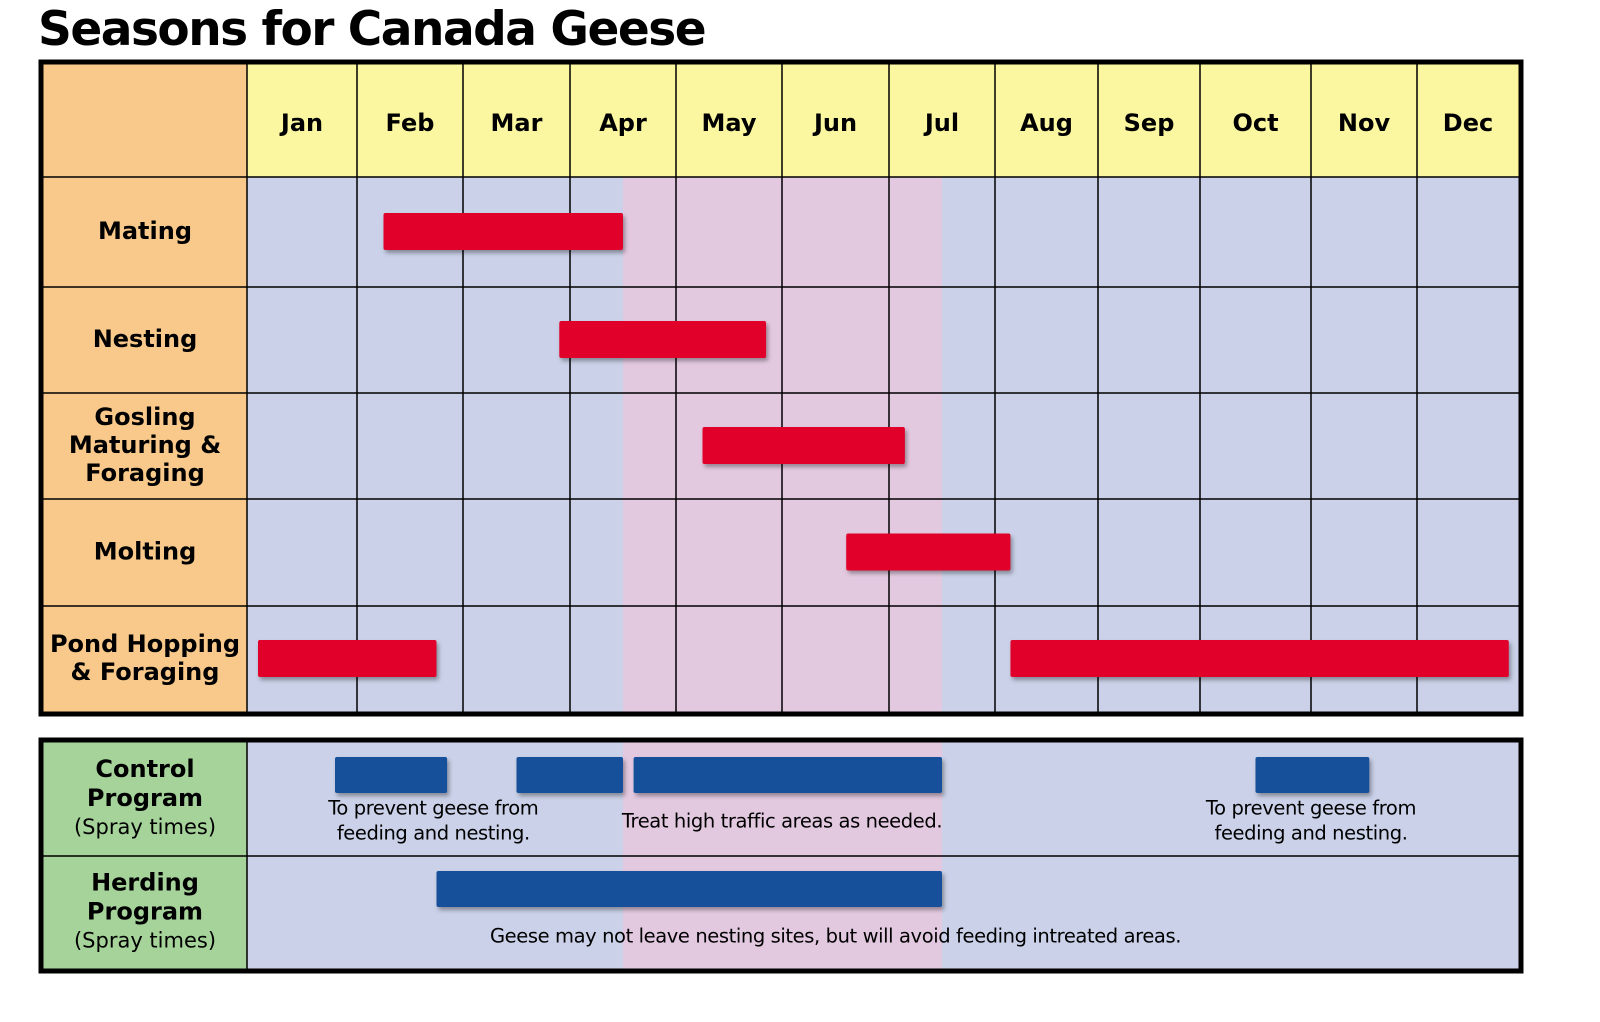 This screenshot has height=1022, width=1600. What do you see at coordinates (517, 123) in the screenshot?
I see `month-label: Mar` at bounding box center [517, 123].